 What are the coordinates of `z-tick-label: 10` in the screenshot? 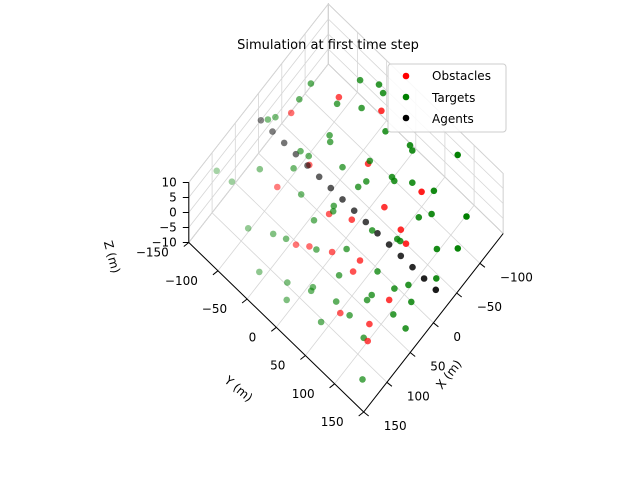 It's located at (169, 183).